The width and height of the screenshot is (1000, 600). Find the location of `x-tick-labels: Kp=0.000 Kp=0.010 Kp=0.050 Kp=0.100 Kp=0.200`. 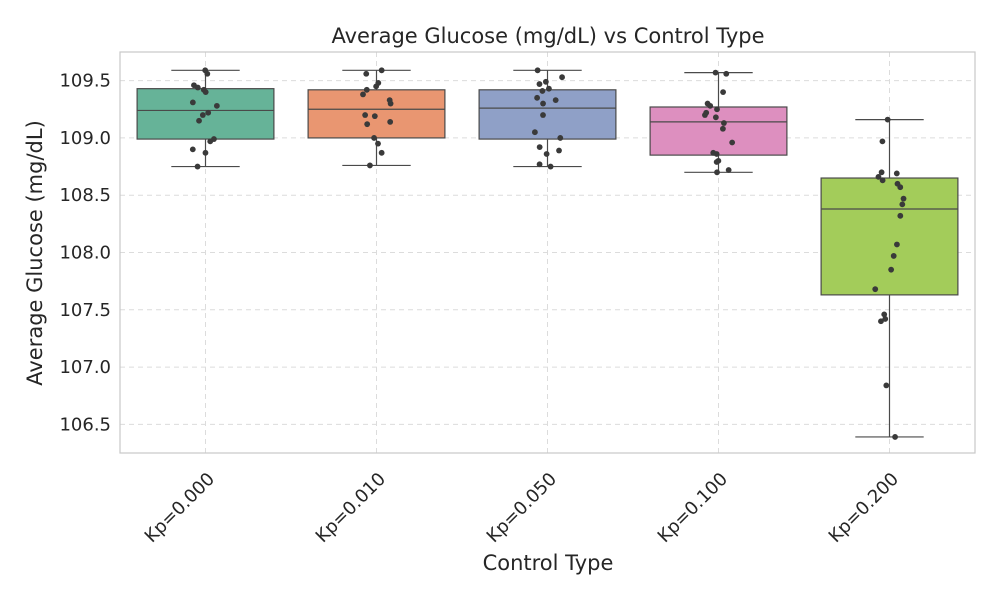

x-tick-labels: Kp=0.000 Kp=0.010 Kp=0.050 Kp=0.100 Kp=0.200 is located at coordinates (522, 508).